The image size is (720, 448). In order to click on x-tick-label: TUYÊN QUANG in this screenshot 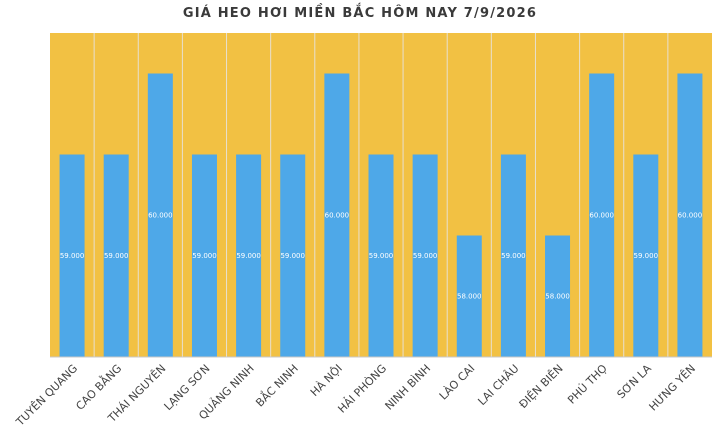, I will do `click(46, 395)`.